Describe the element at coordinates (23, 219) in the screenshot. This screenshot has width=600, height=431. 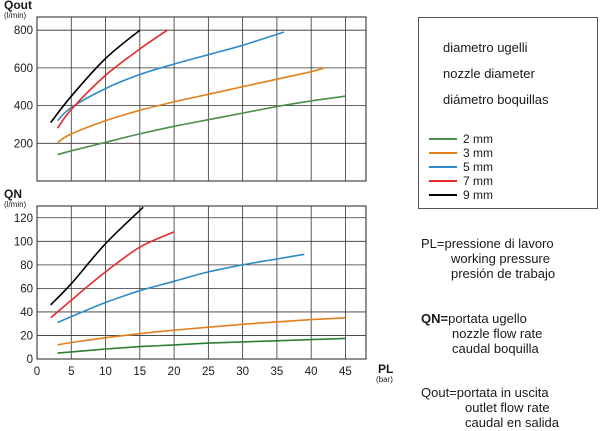
I see `y-tick-label: 120` at that location.